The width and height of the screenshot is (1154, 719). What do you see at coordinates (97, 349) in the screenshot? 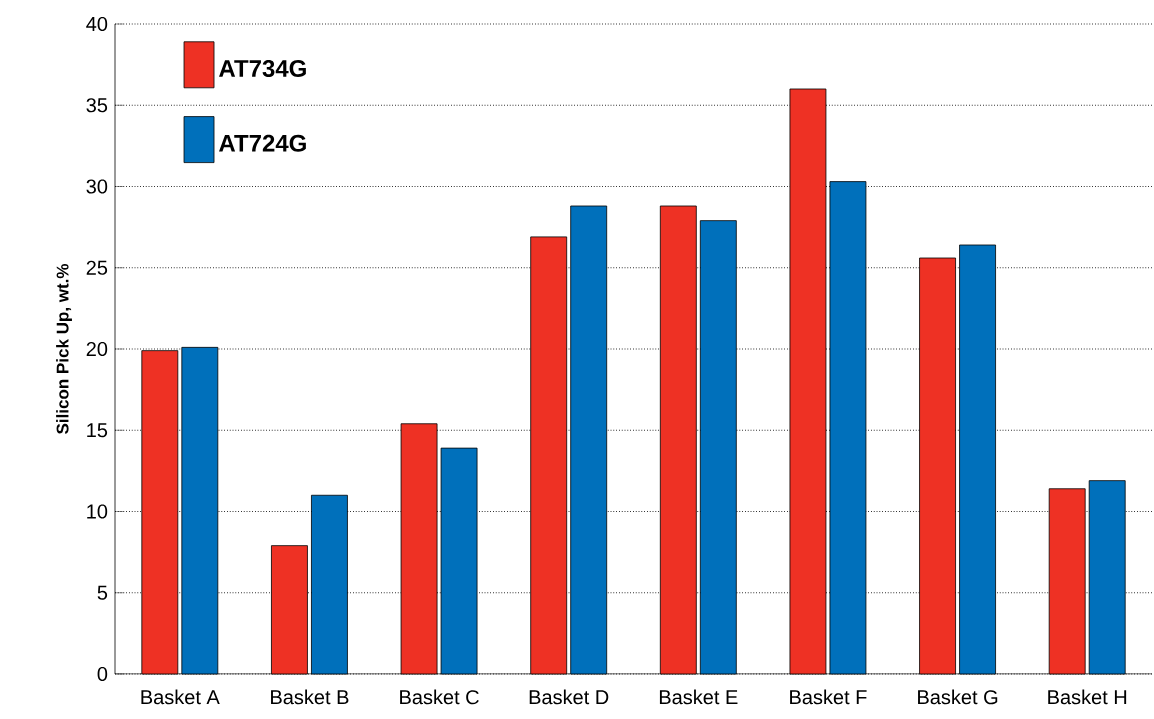
I see `y-tick-label: 20` at bounding box center [97, 349].